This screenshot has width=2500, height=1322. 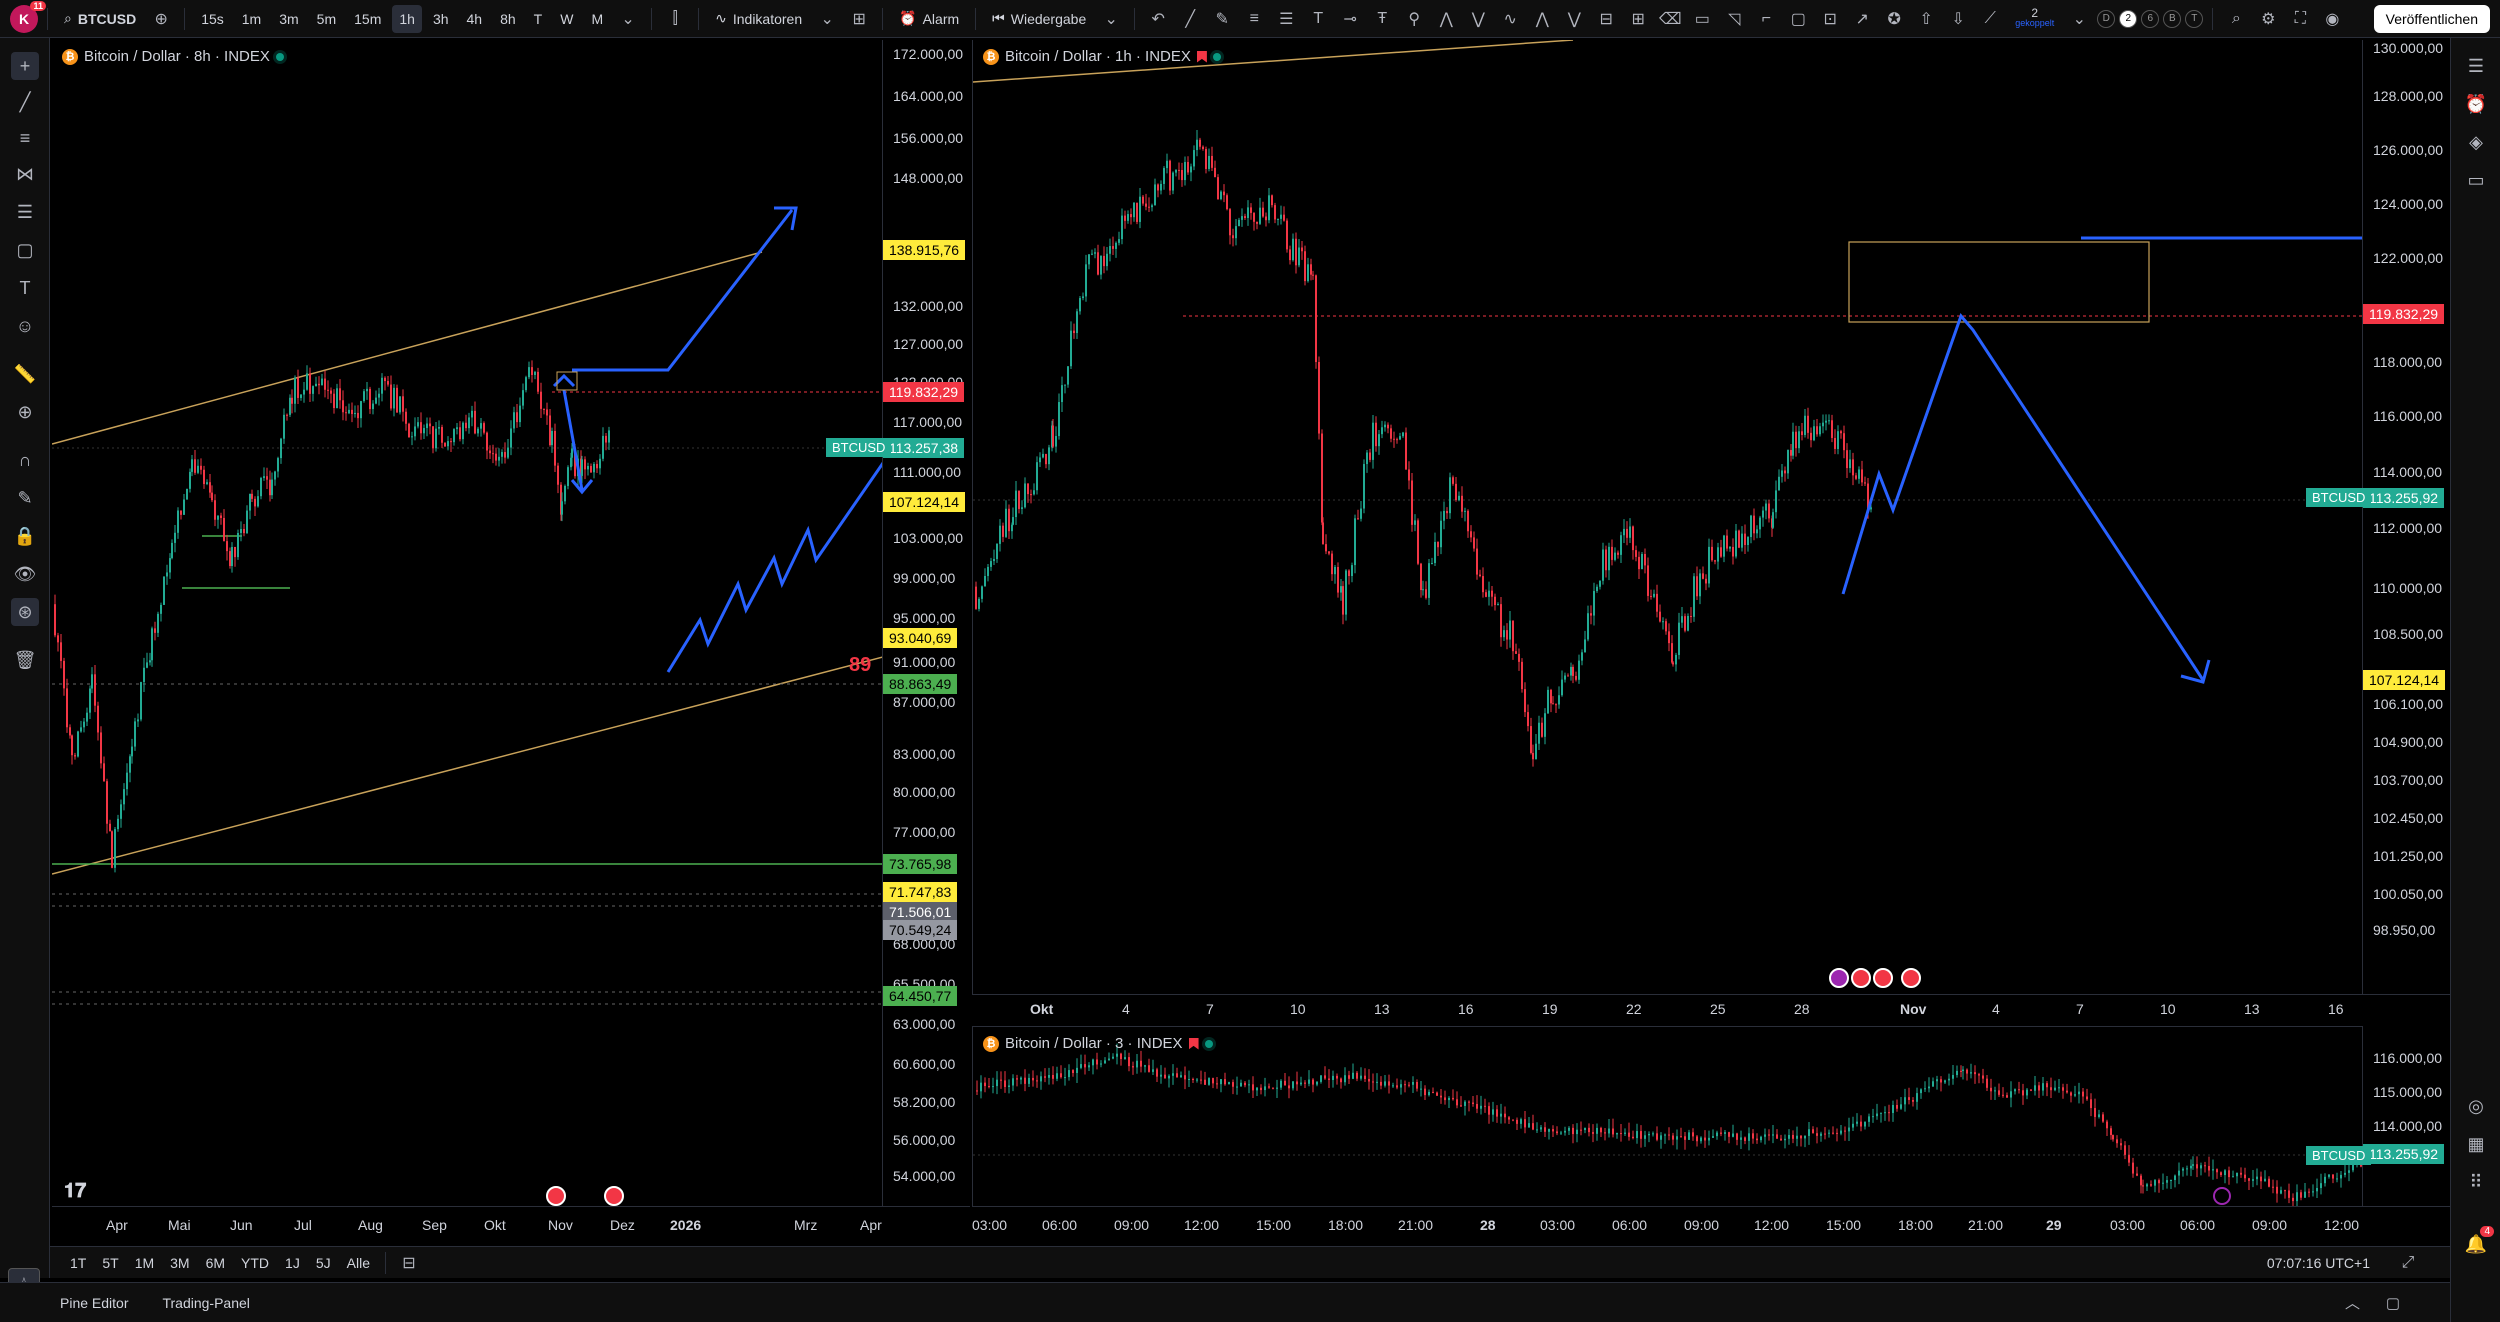 I want to click on interval-15m: 15m, so click(x=368, y=18).